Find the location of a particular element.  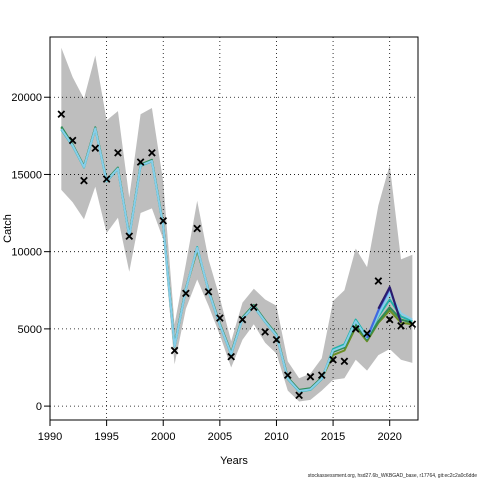

y-axis: 0 5000 10000 15000 20000 is located at coordinates (30, 252).